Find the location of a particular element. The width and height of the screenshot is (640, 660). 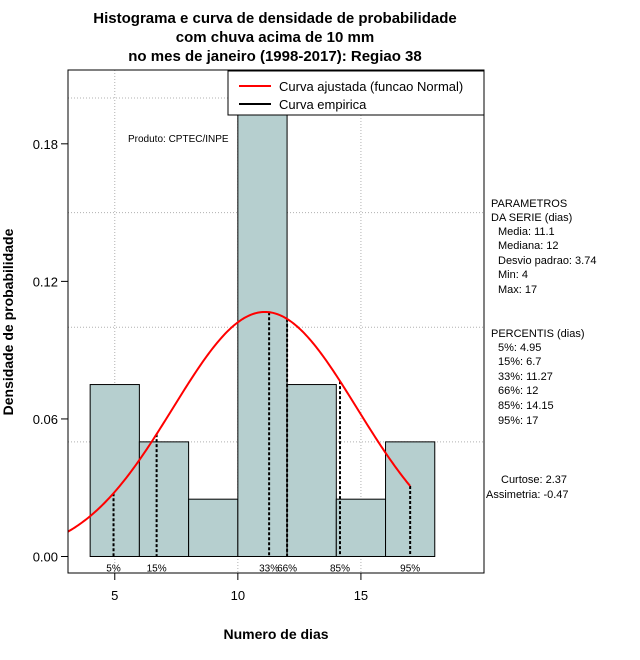

percentile-label-3: 33% is located at coordinates (269, 568).